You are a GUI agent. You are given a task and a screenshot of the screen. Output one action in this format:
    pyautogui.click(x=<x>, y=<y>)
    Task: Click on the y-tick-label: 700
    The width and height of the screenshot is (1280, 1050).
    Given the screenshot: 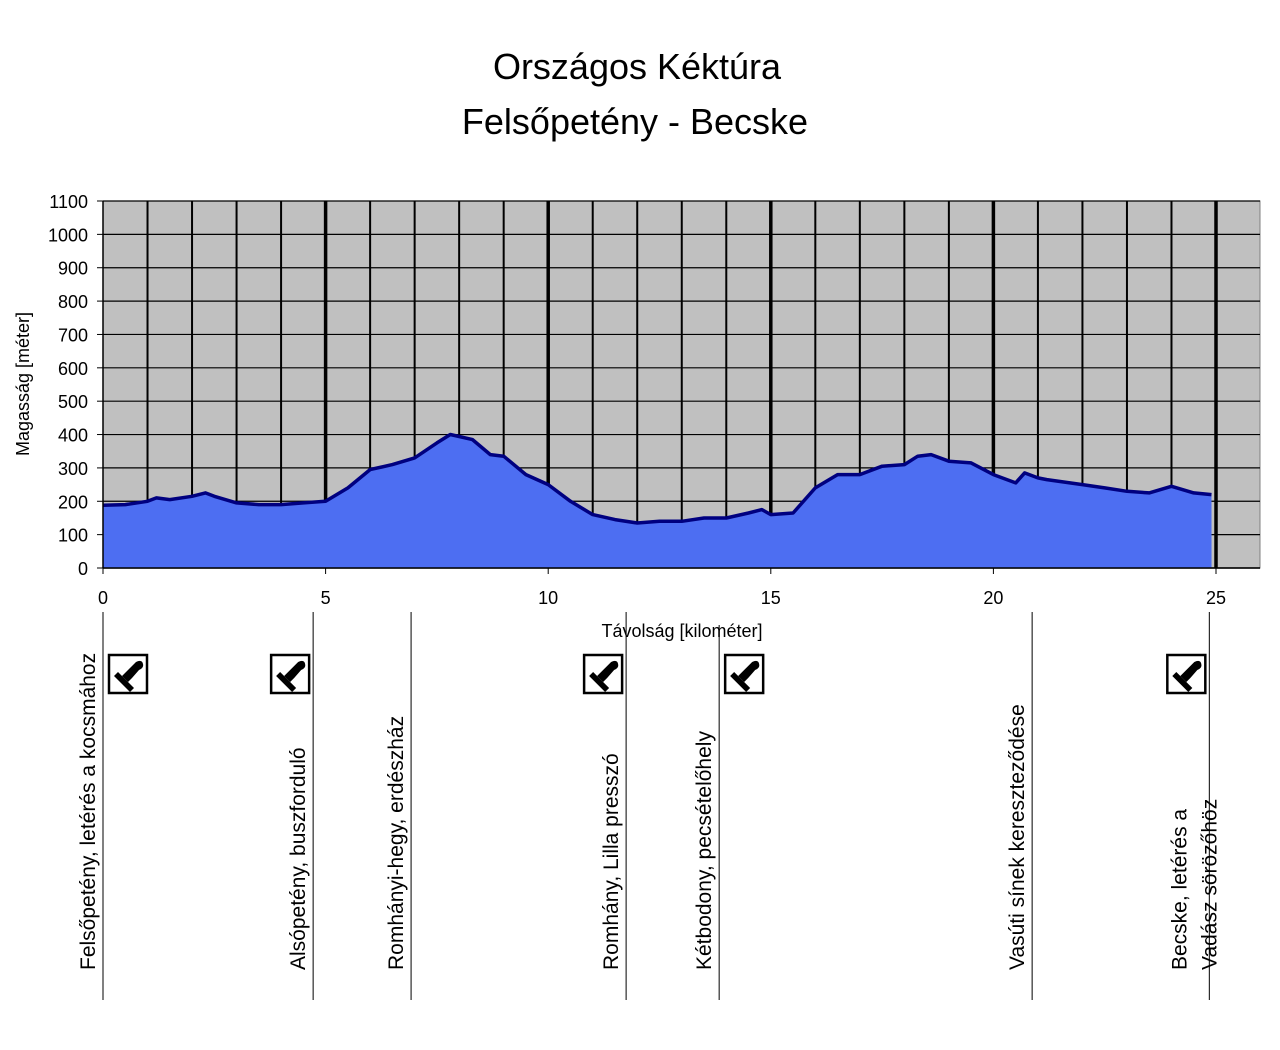 What is the action you would take?
    pyautogui.click(x=73, y=335)
    